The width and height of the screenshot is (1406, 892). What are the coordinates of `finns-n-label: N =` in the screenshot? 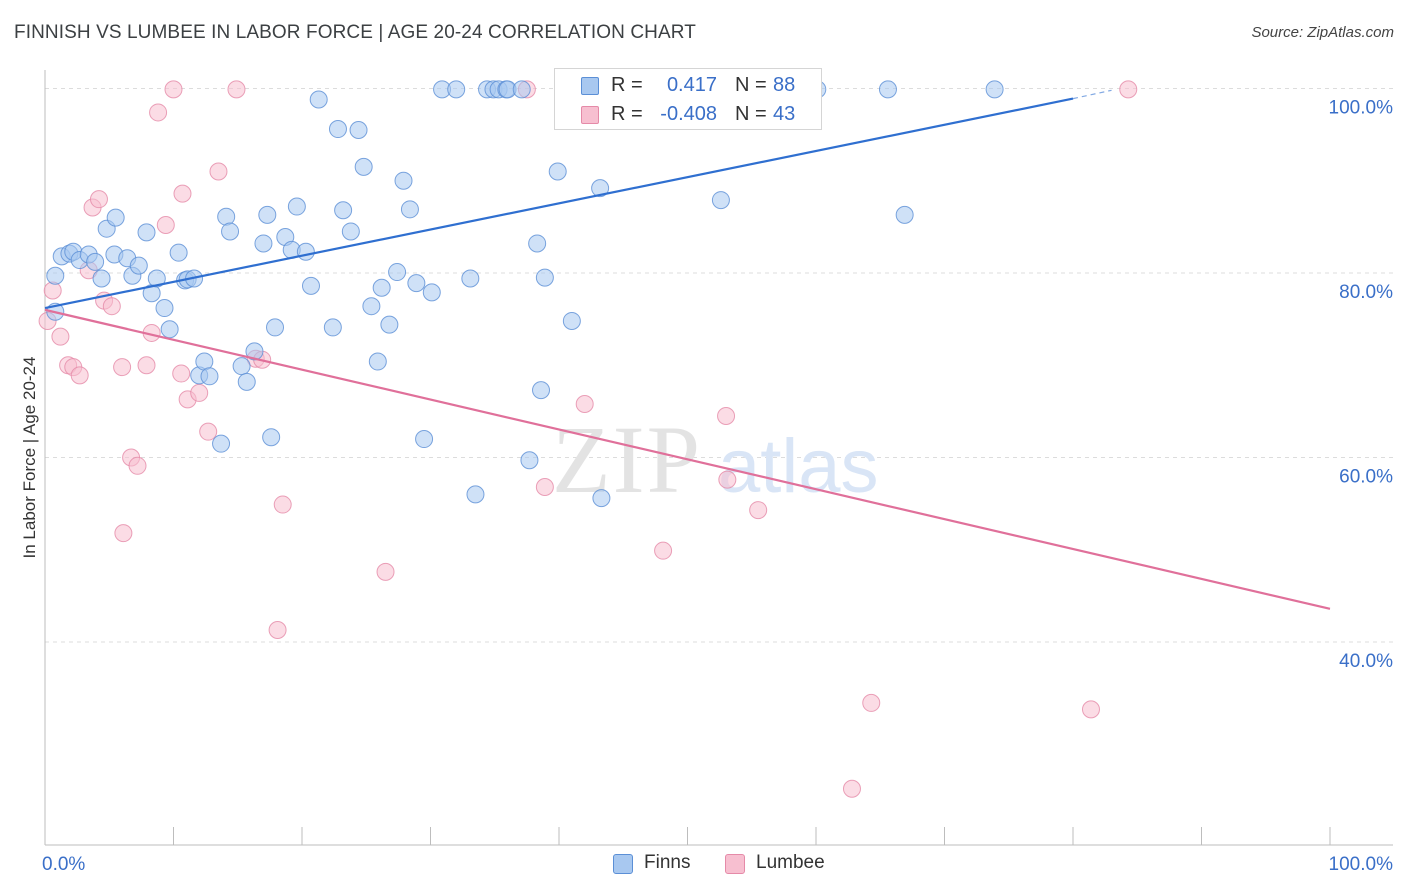 It's located at (751, 85).